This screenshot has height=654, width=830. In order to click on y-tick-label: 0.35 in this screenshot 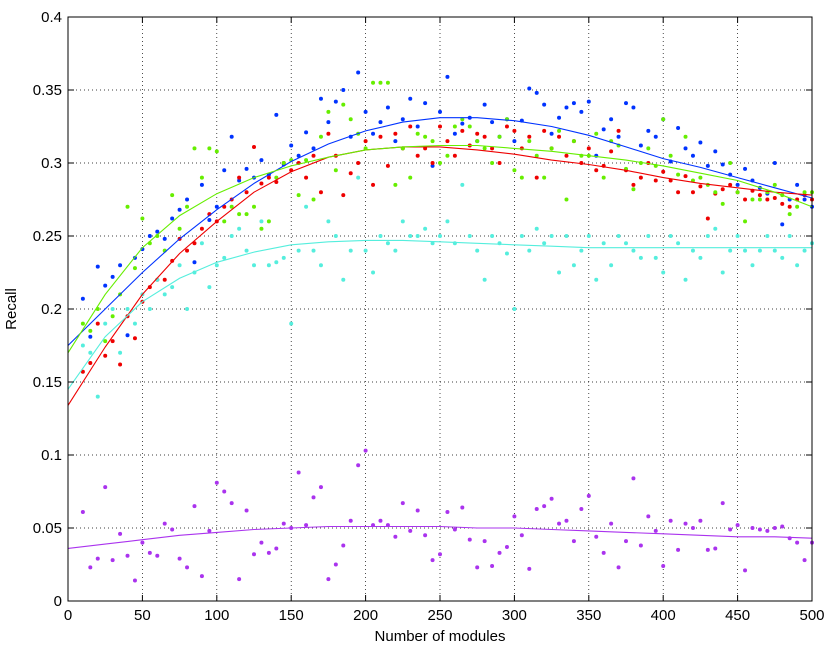, I will do `click(47, 90)`.